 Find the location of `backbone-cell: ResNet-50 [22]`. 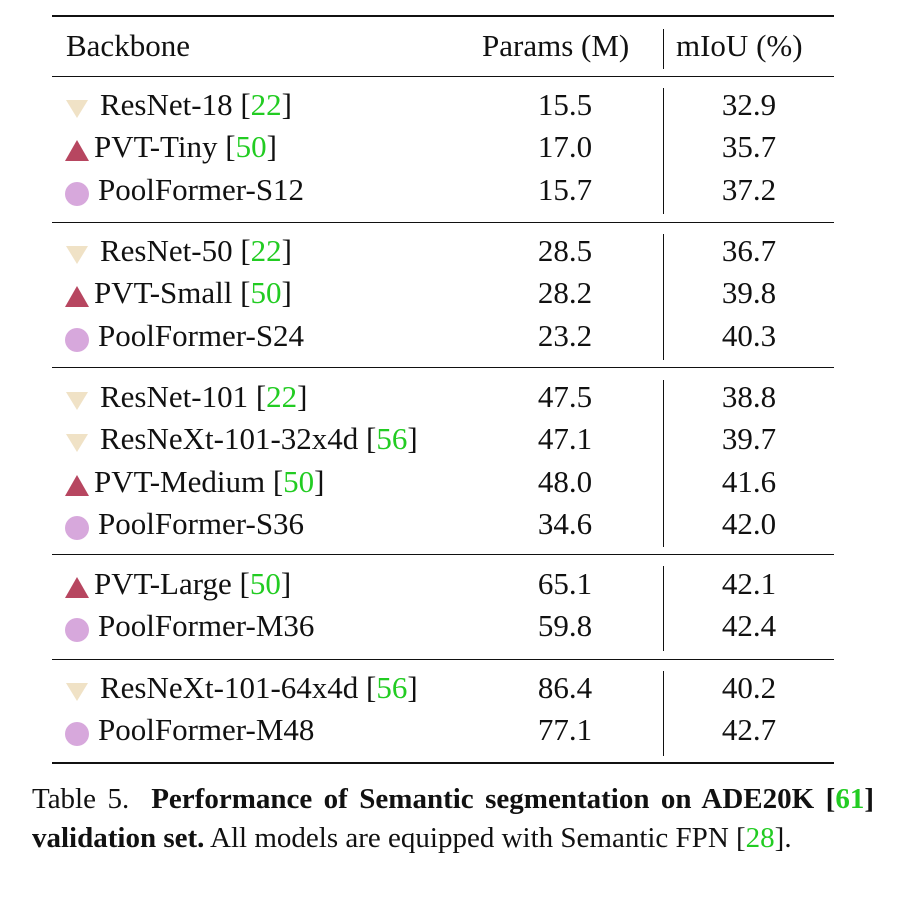

backbone-cell: ResNet-50 [22] is located at coordinates (178, 251).